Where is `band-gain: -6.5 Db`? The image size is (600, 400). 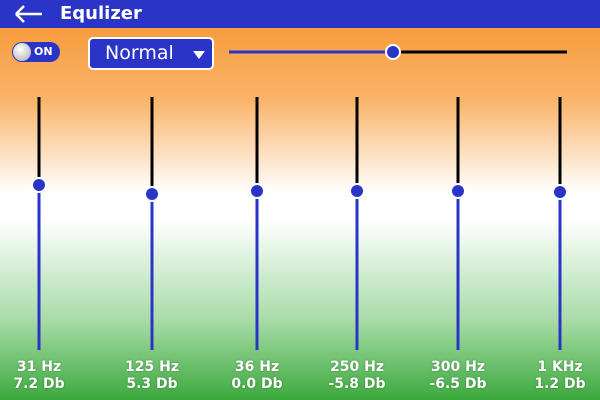 band-gain: -6.5 Db is located at coordinates (458, 384).